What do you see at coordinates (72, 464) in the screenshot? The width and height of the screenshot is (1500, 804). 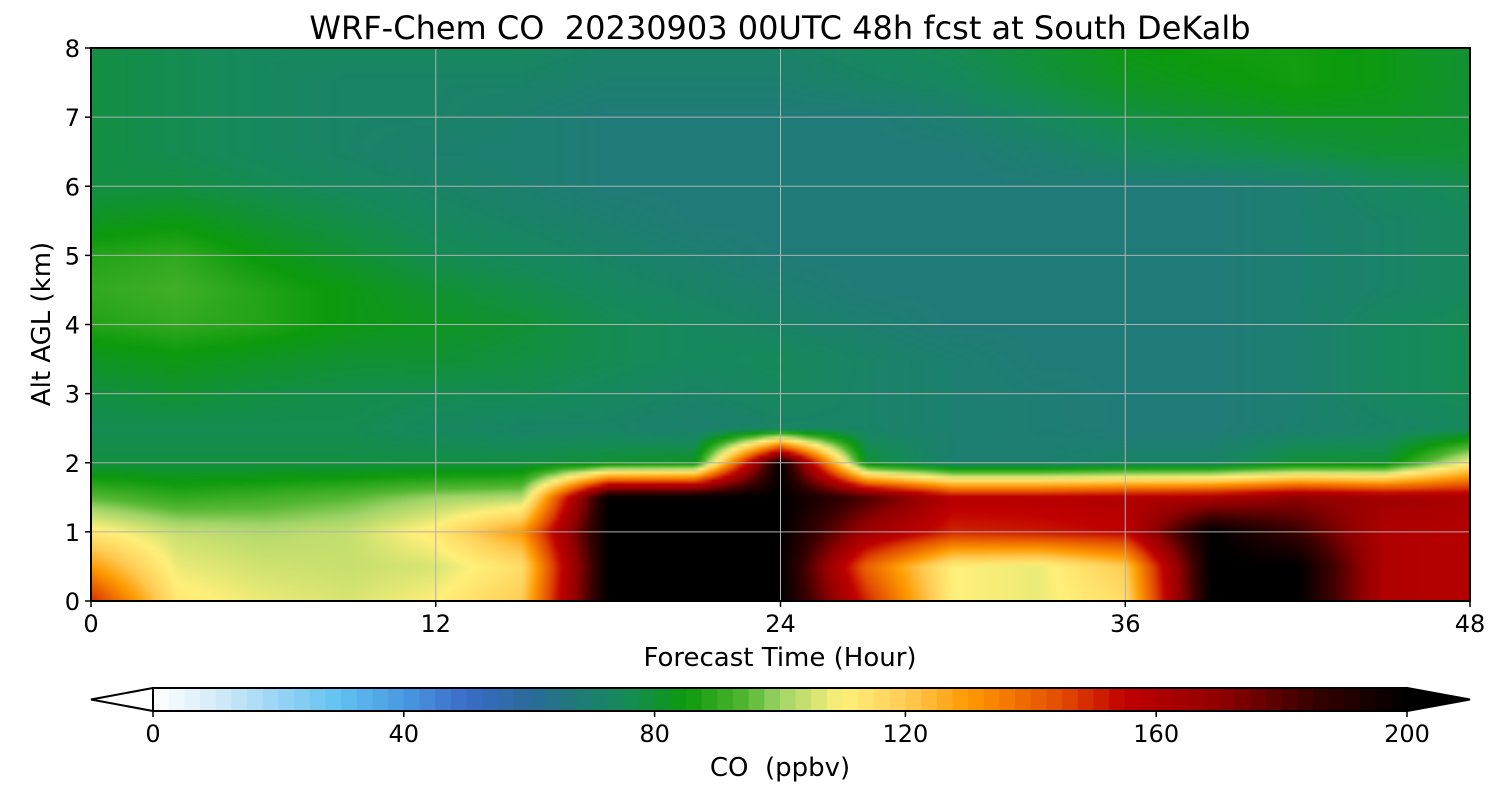 I see `y-tick-label: 2` at bounding box center [72, 464].